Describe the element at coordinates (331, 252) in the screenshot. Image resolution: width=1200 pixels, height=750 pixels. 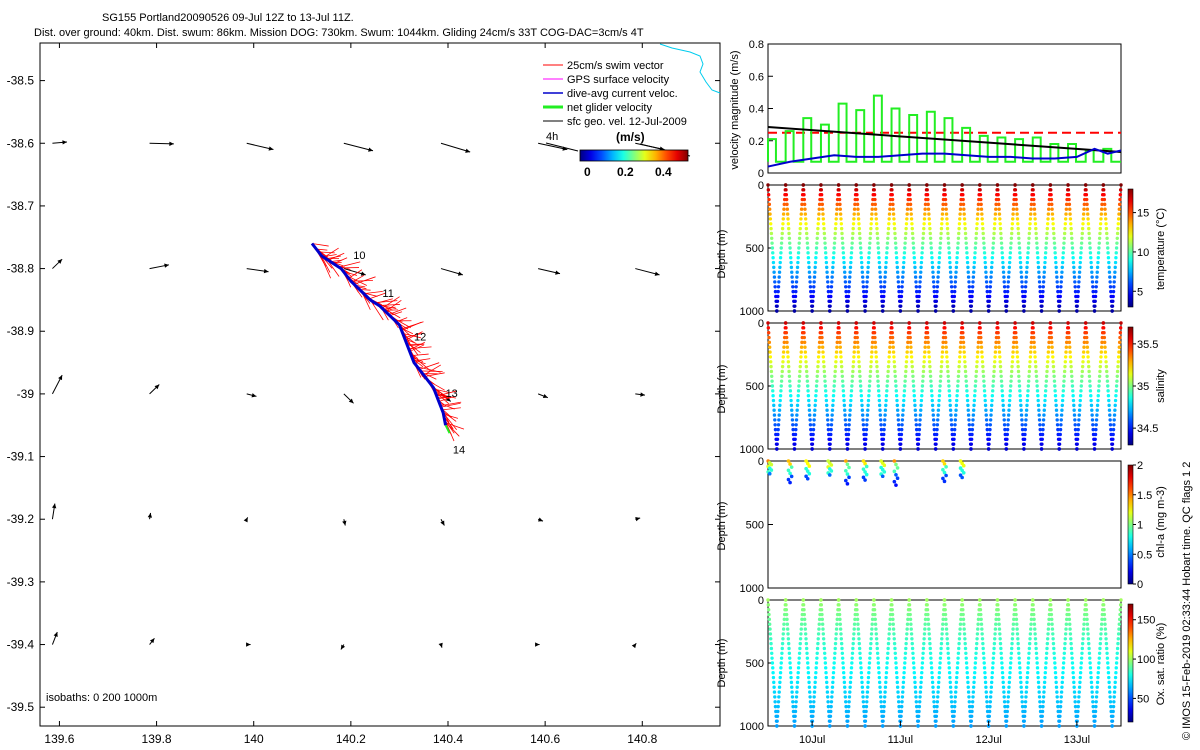
I see `swim-vector` at that location.